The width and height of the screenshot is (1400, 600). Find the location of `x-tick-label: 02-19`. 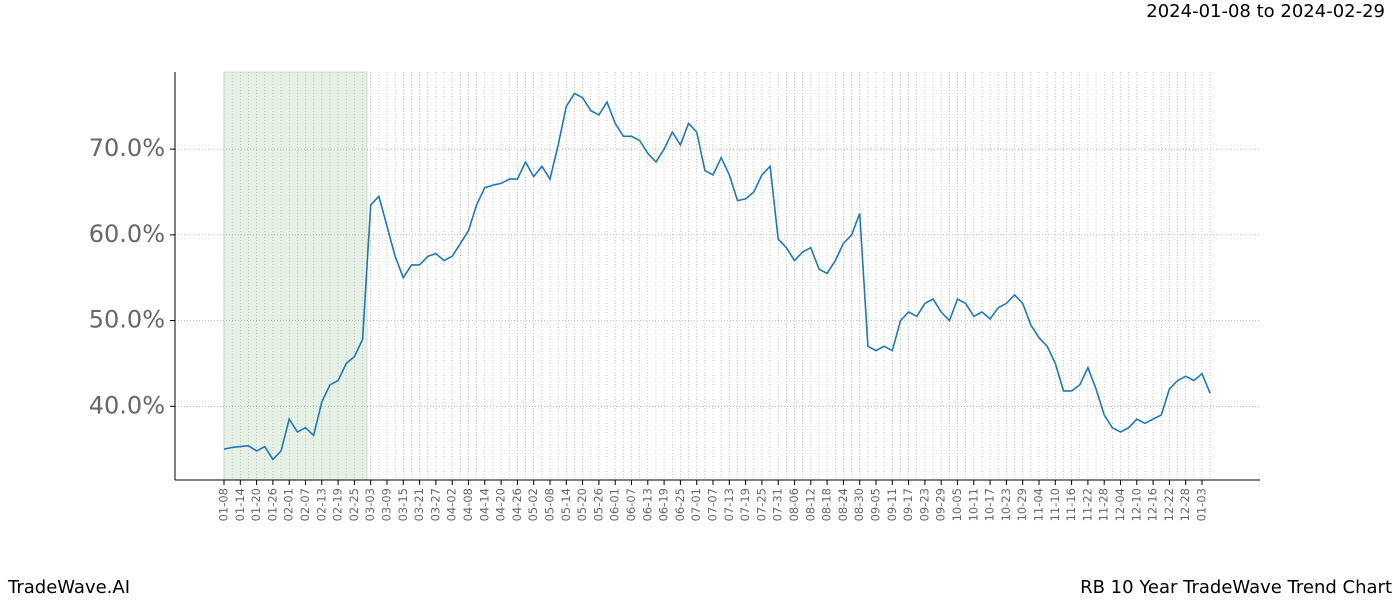

x-tick-label: 02-19 is located at coordinates (338, 504).